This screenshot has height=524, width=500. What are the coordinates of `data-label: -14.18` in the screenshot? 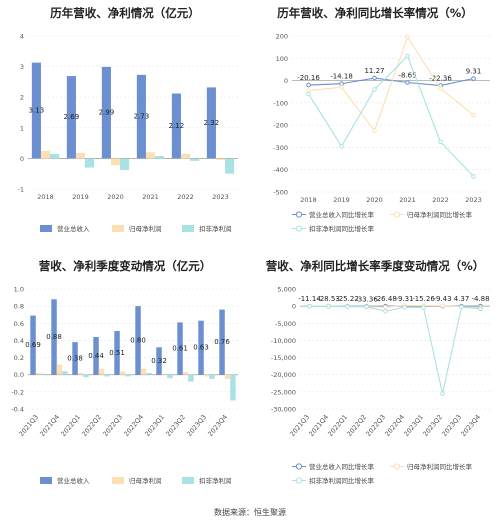 It's located at (341, 77).